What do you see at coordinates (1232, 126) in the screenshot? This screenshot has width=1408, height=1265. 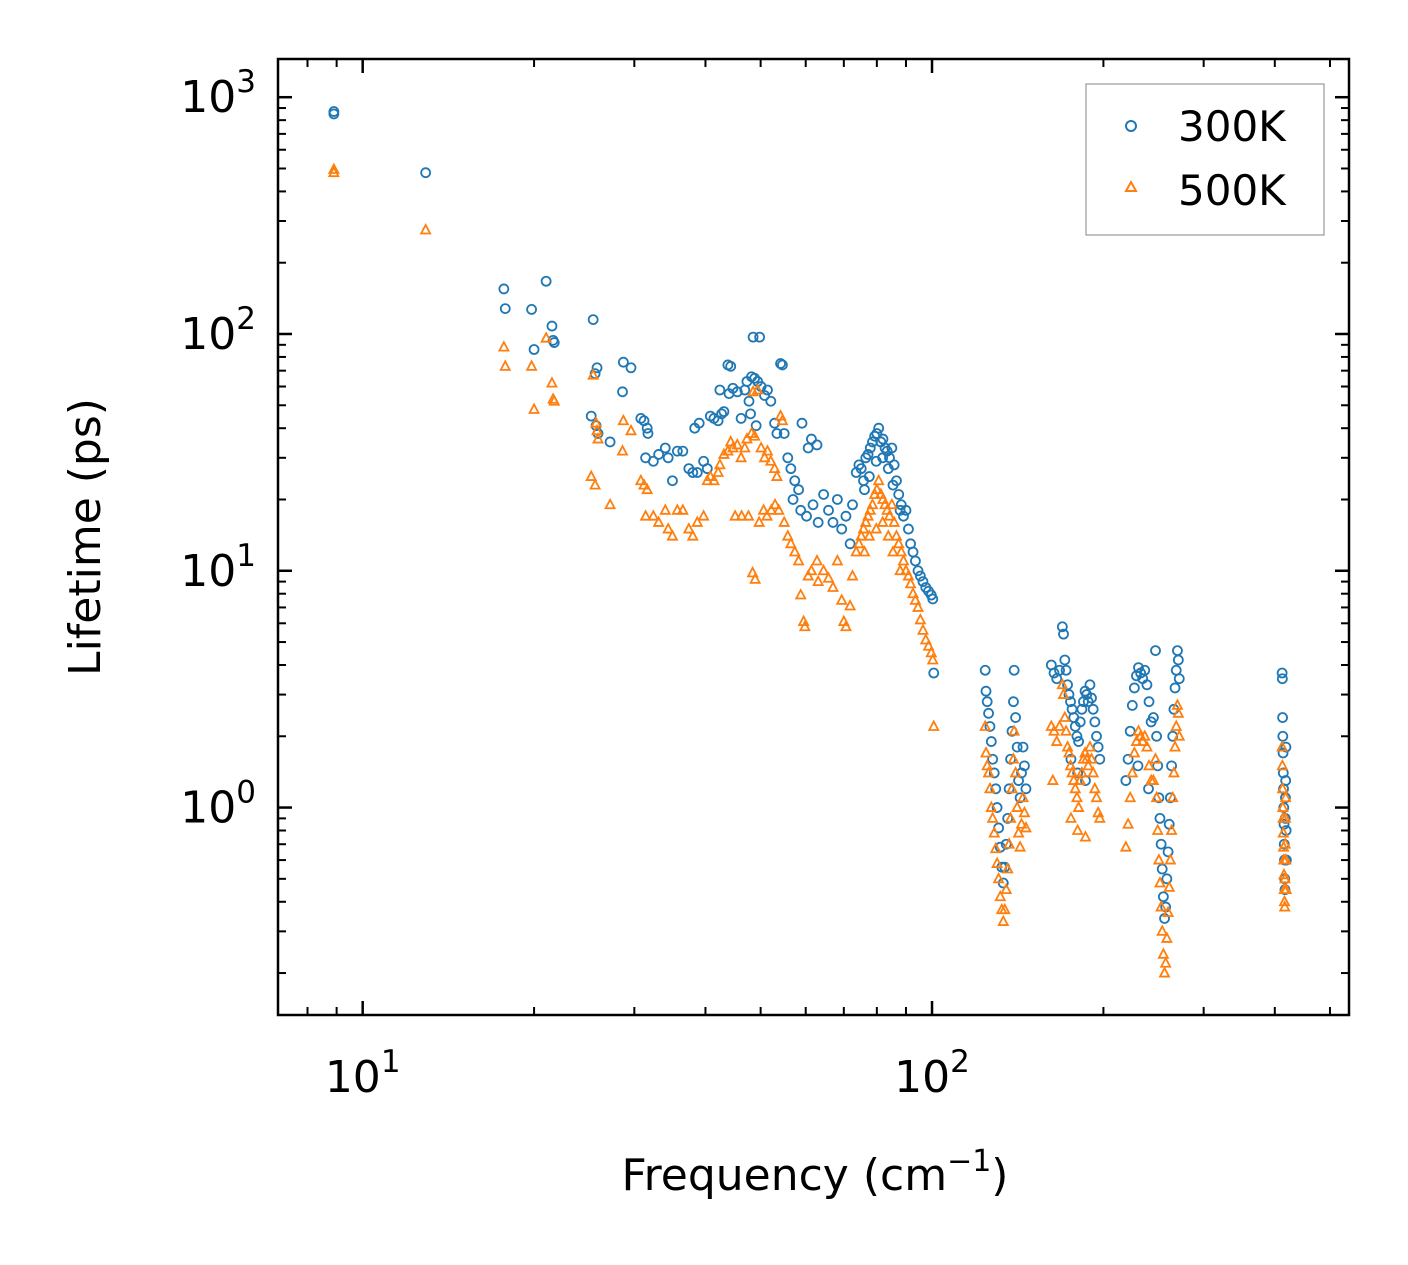 I see `legend-label-300k: 300K` at bounding box center [1232, 126].